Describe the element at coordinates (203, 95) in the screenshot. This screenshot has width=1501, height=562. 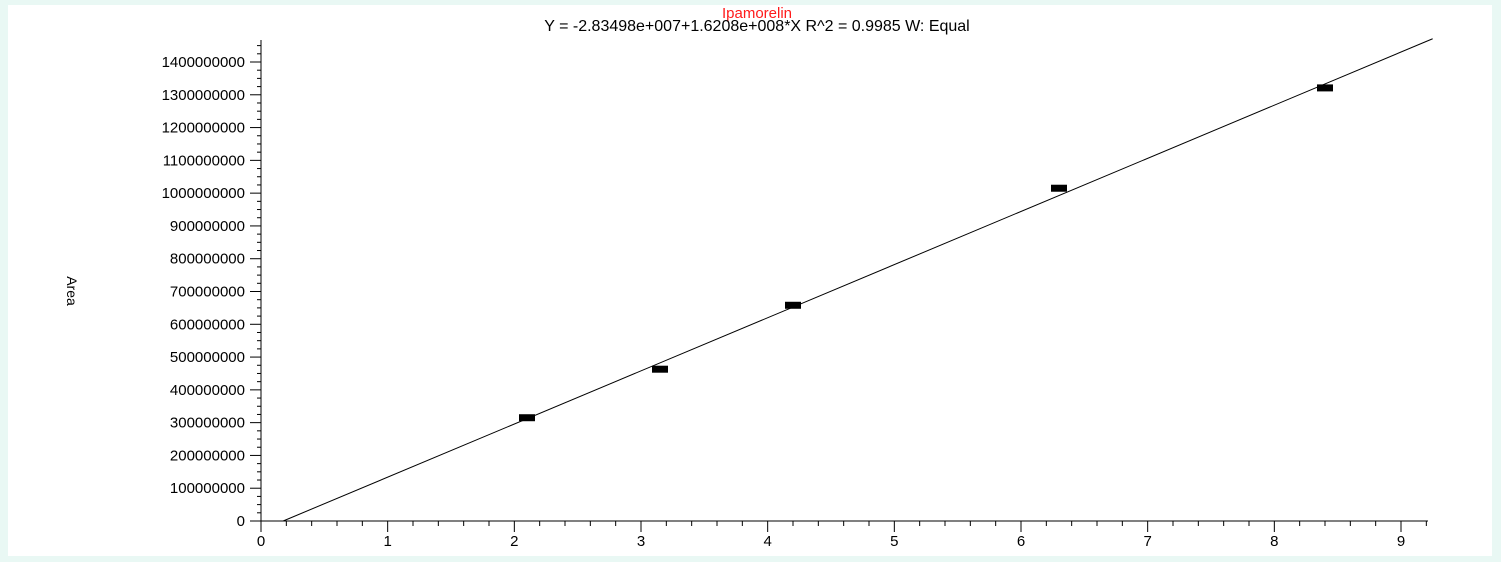
I see `y-tick-label: 1300000000` at that location.